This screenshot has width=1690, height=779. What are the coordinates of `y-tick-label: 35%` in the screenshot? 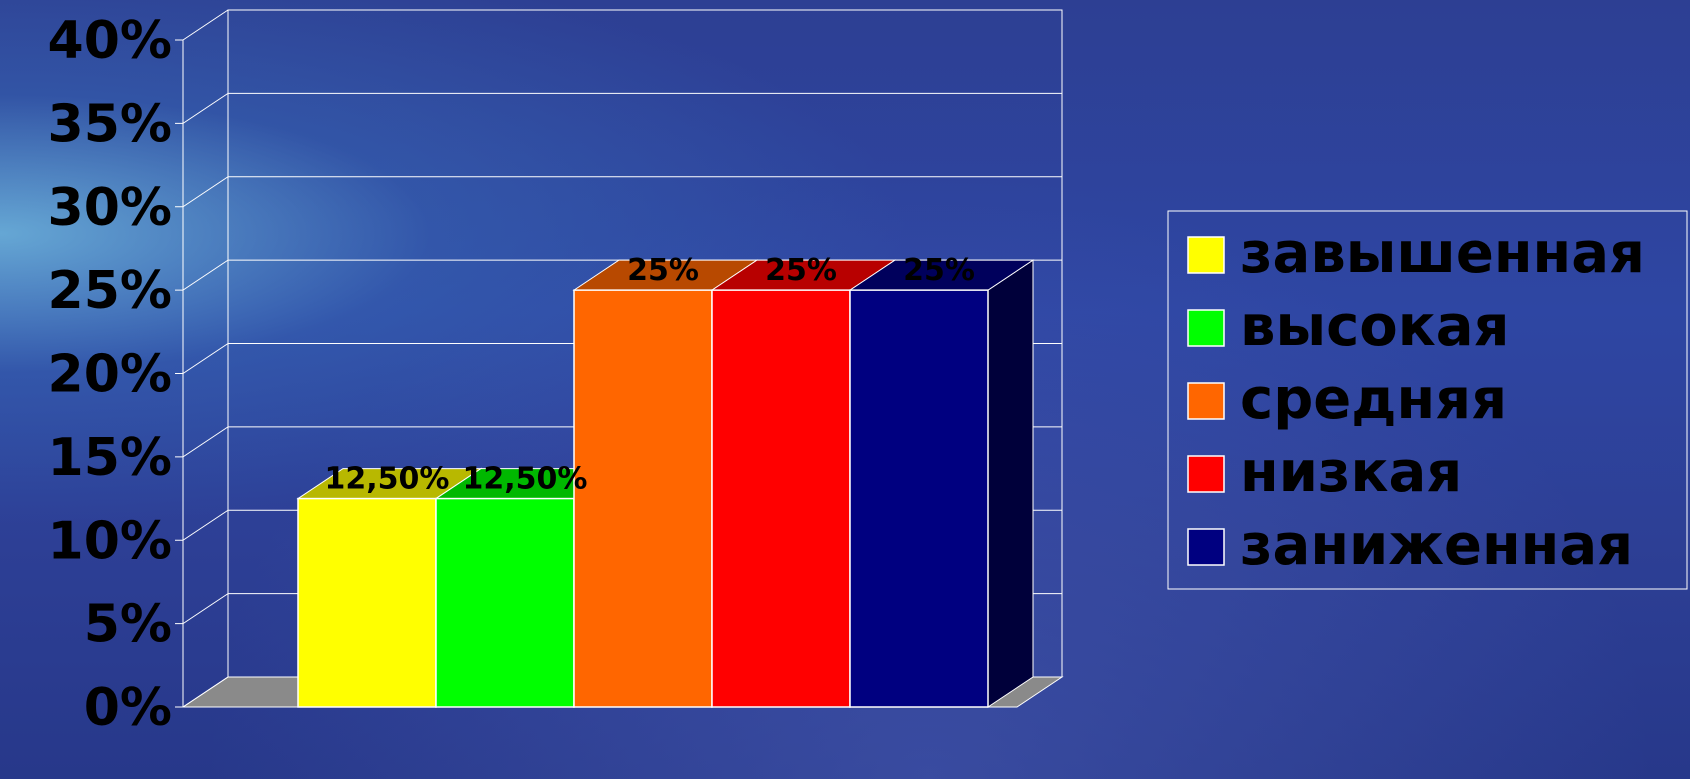 It's located at (110, 124).